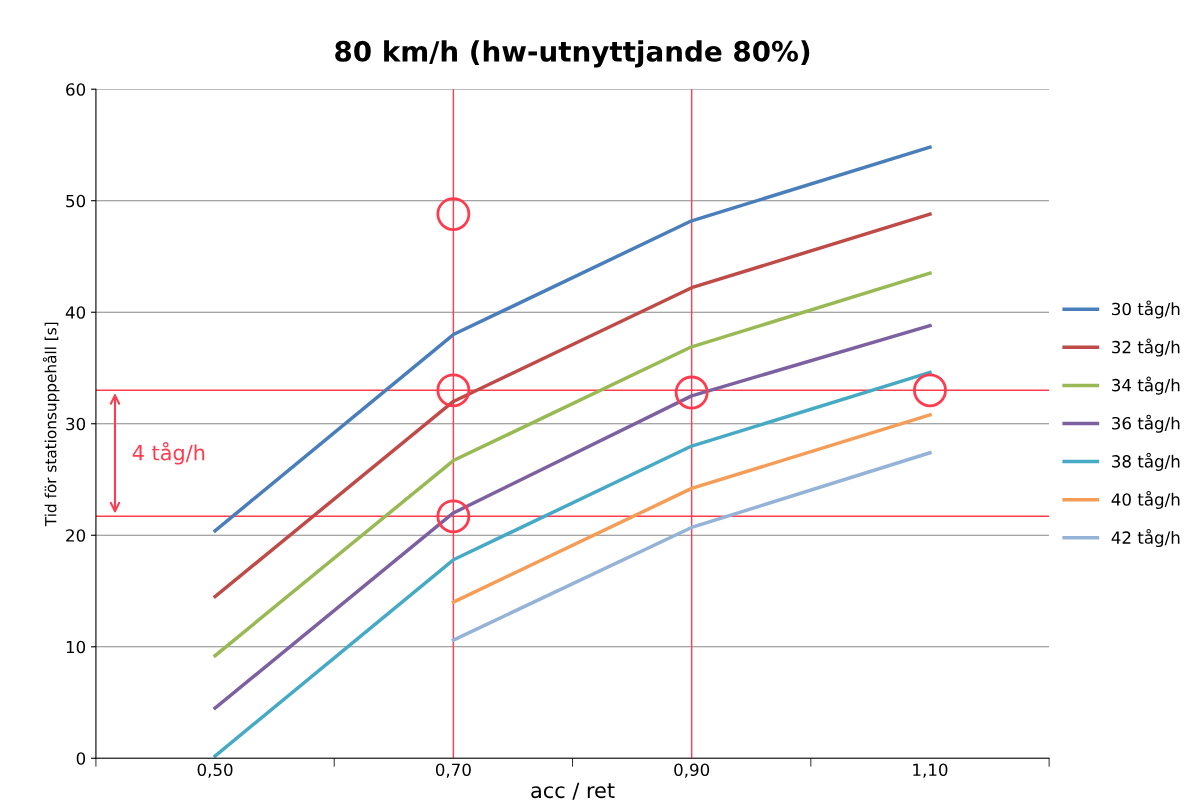 Image resolution: width=1199 pixels, height=811 pixels. What do you see at coordinates (1146, 347) in the screenshot?
I see `legend-label: 32 tåg/h` at bounding box center [1146, 347].